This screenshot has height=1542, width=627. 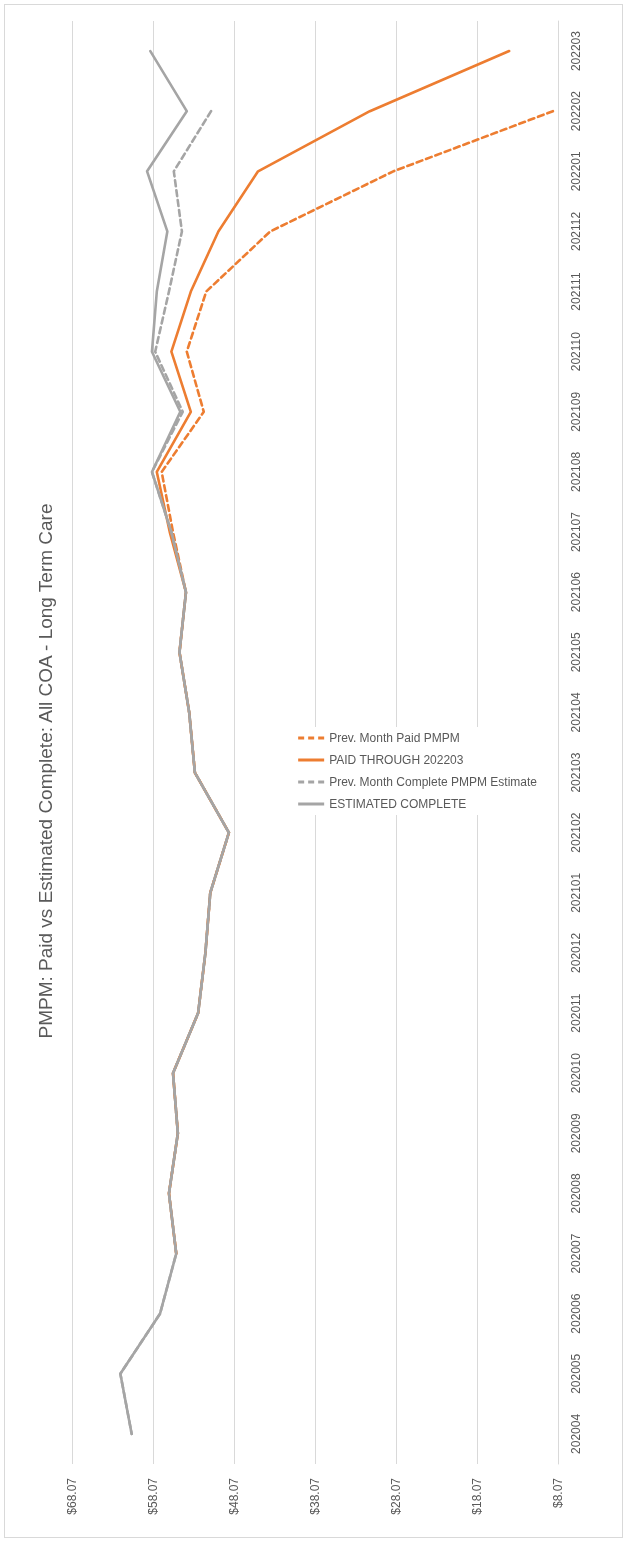 I want to click on x-tick-label: $8.07, so click(x=558, y=1493).